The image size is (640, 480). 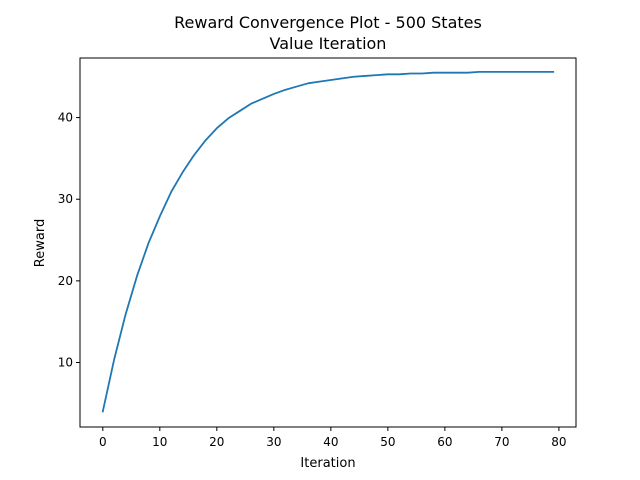 I want to click on x-axis-label: Iteration, so click(x=327, y=463).